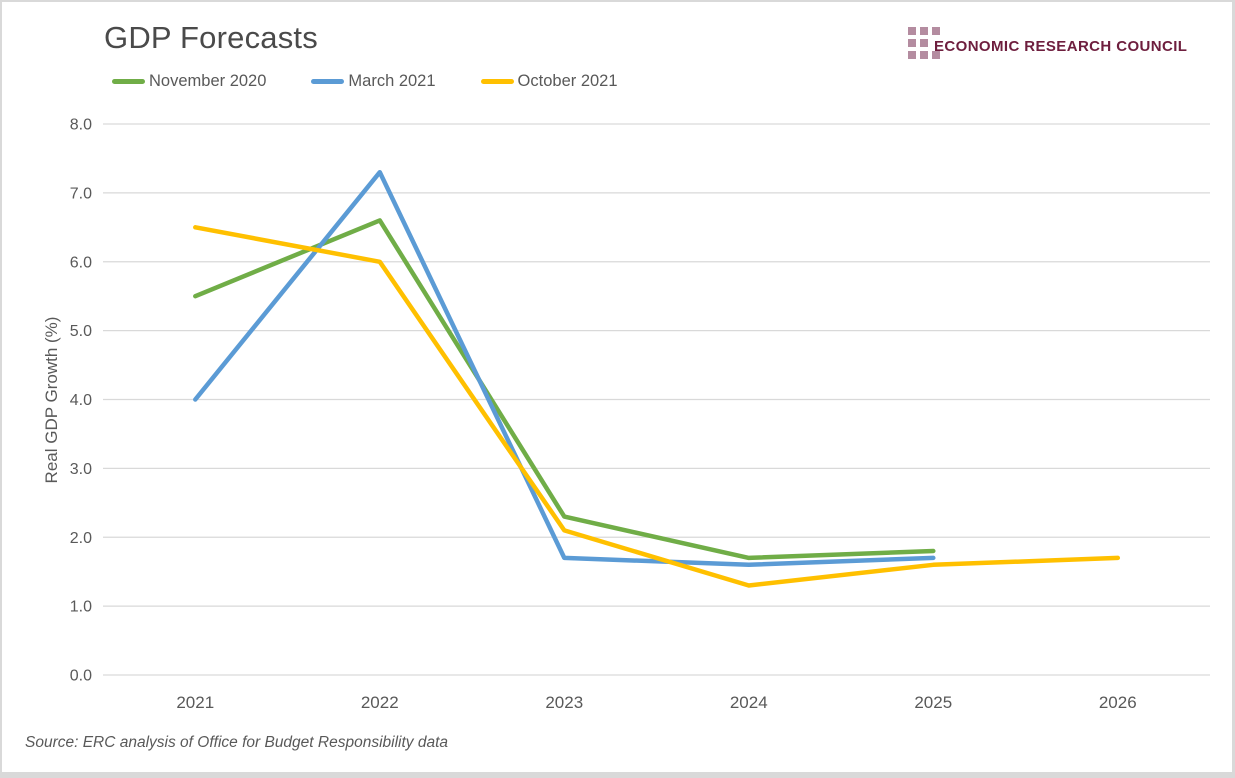 This screenshot has width=1235, height=778. Describe the element at coordinates (380, 702) in the screenshot. I see `x-tick-label: 2022` at that location.